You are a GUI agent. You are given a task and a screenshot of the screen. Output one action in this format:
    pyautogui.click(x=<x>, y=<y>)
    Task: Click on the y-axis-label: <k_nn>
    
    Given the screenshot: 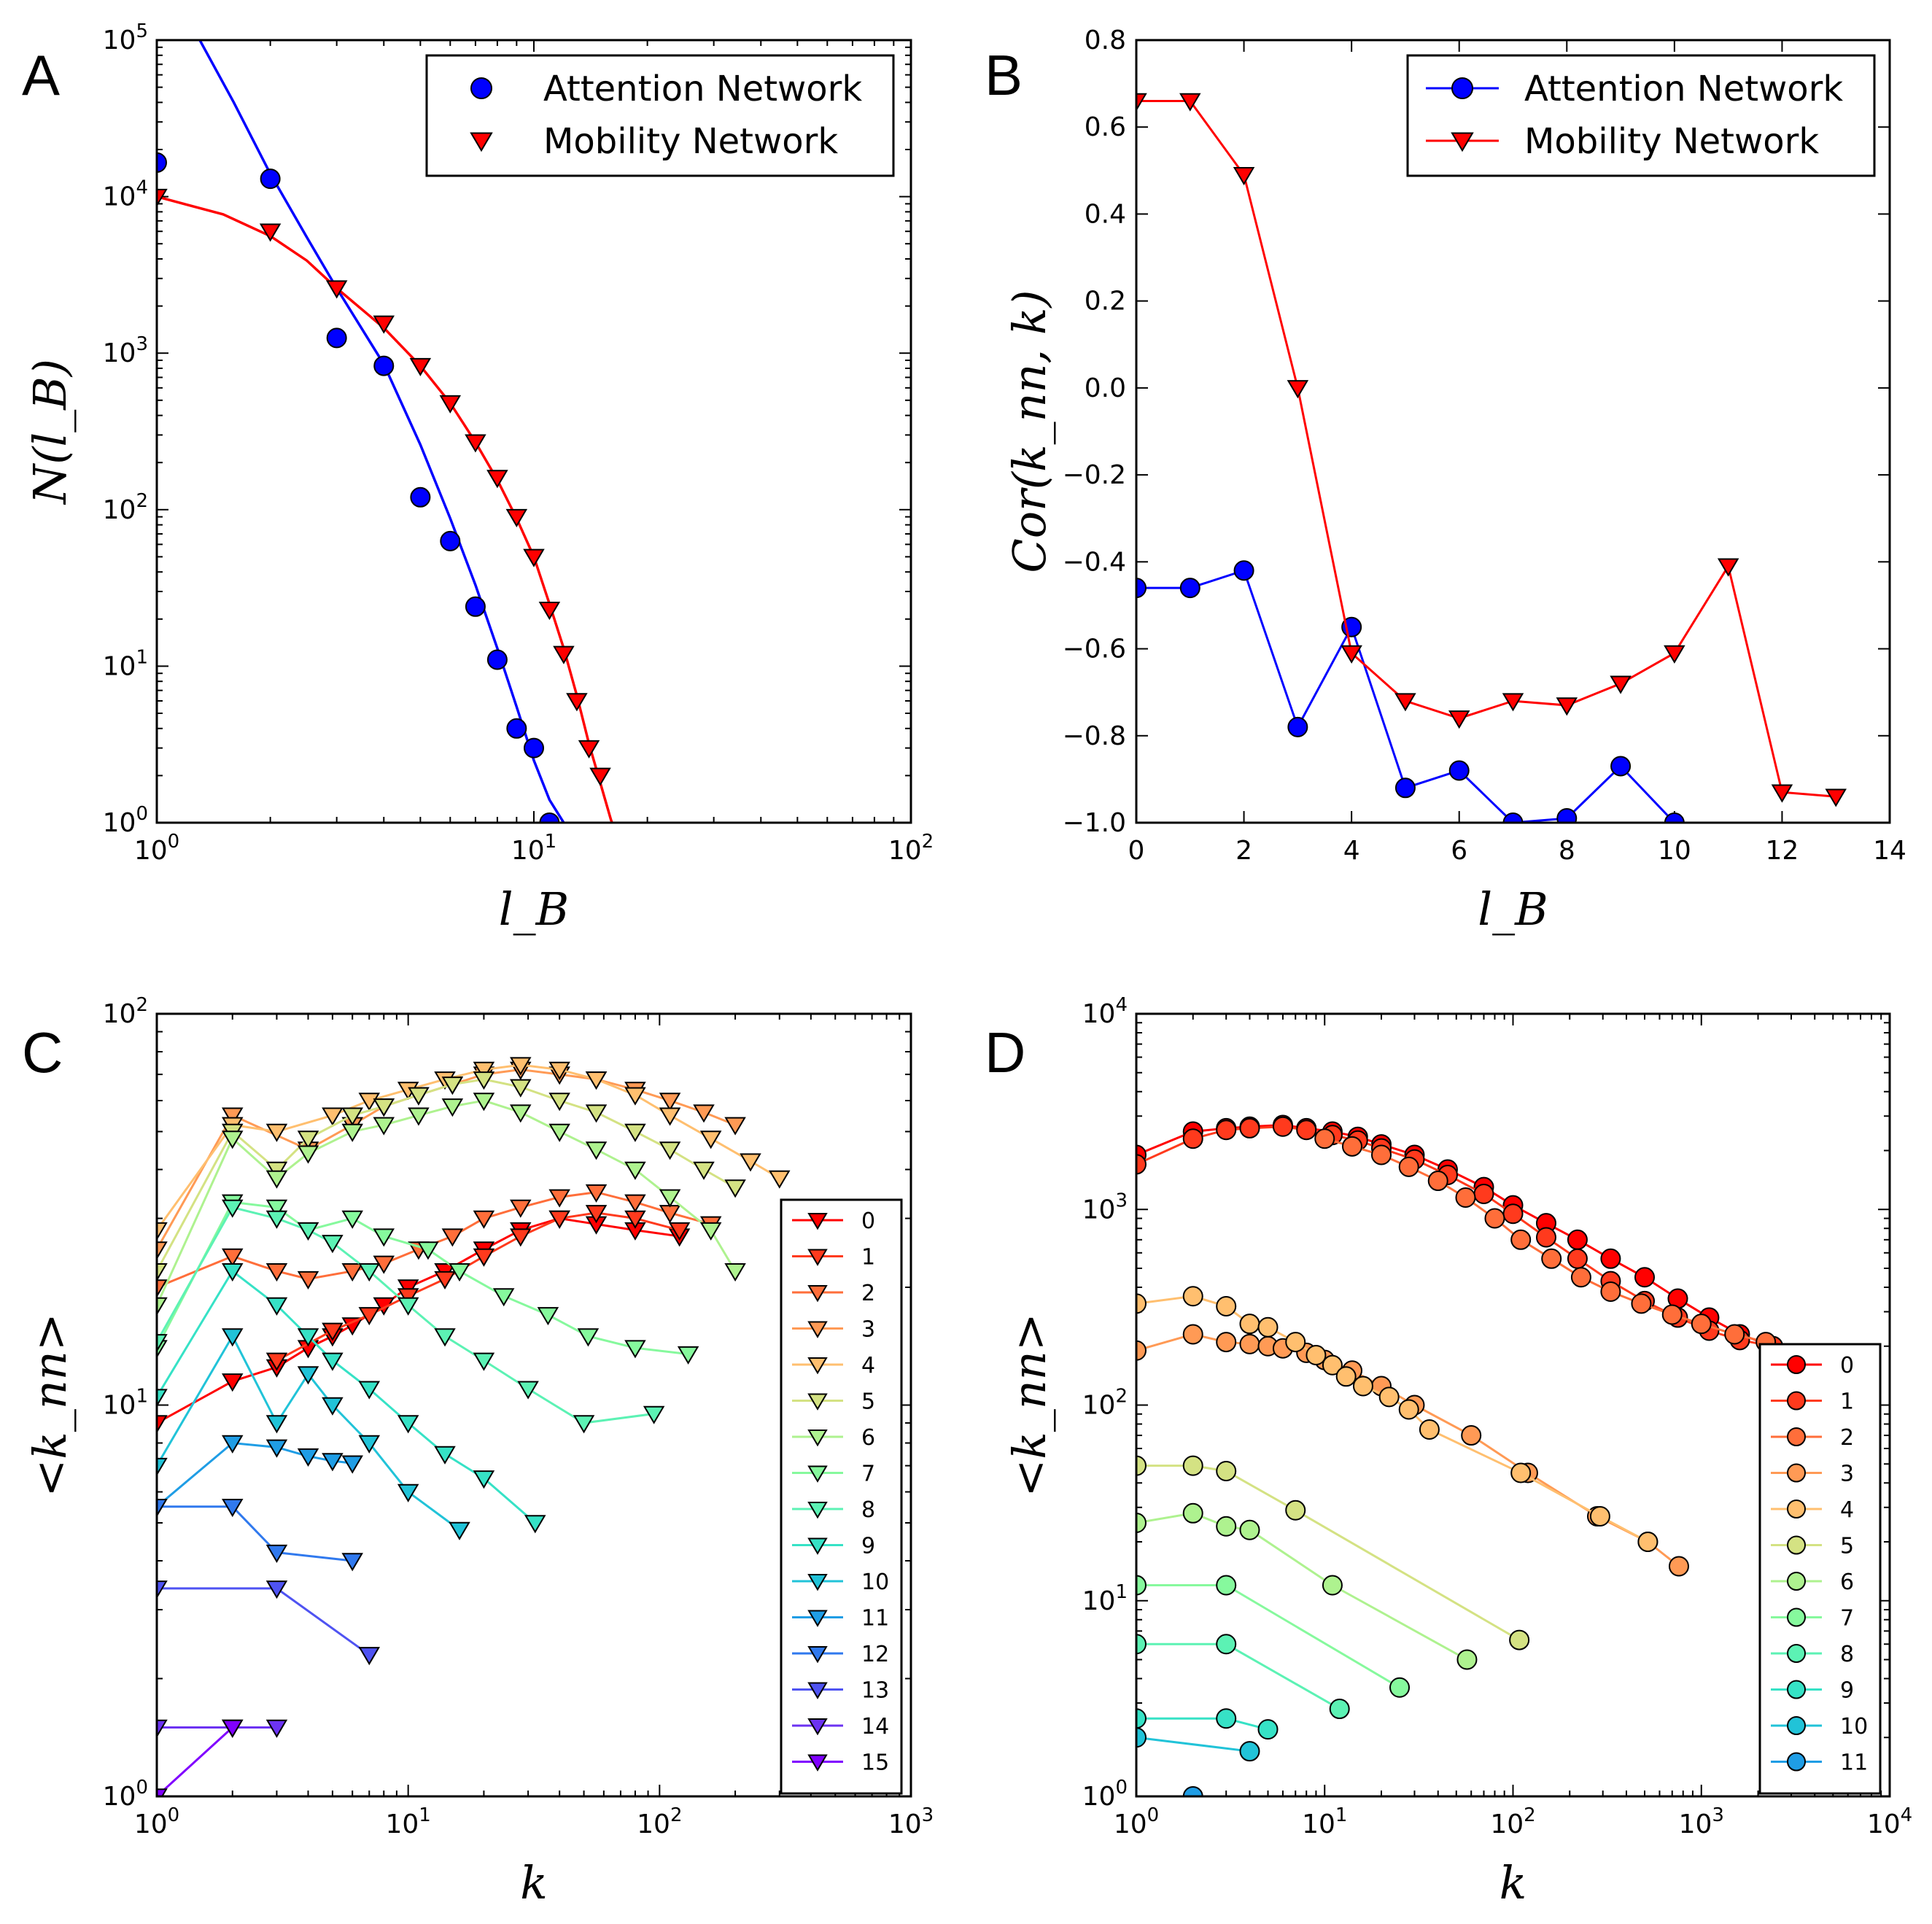 What is the action you would take?
    pyautogui.click(x=1029, y=1405)
    